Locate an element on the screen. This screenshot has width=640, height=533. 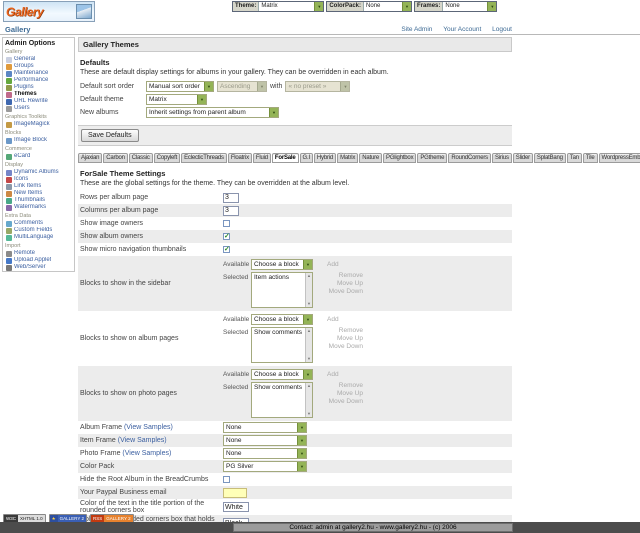
default-theme-select: Matrix ▼ is located at coordinates (176, 99).